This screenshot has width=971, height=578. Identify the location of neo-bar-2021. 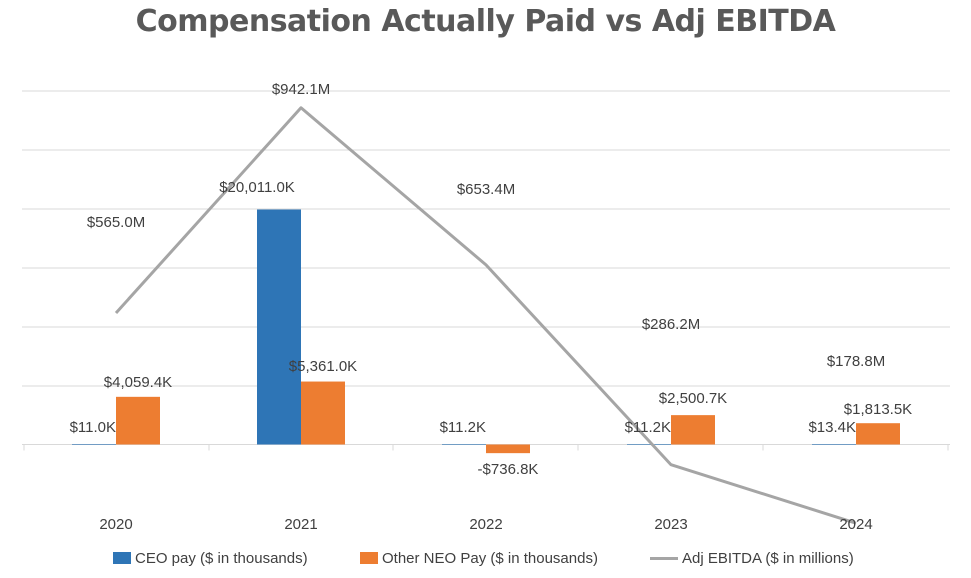
(323, 413).